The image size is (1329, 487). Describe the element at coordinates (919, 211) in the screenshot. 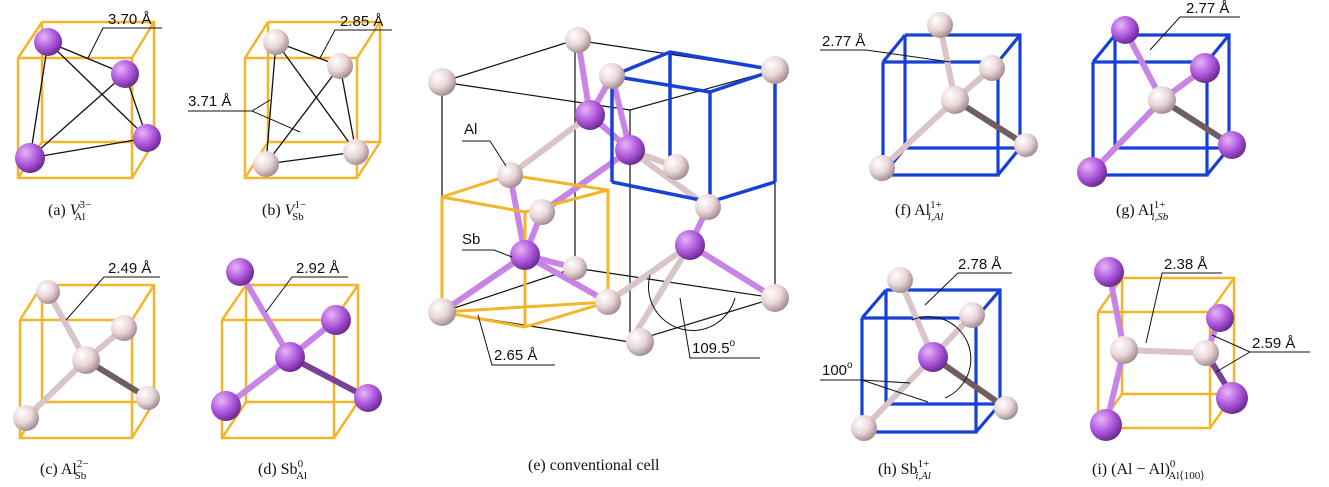

I see `caption-f: (f) Al1+ i,Al` at that location.